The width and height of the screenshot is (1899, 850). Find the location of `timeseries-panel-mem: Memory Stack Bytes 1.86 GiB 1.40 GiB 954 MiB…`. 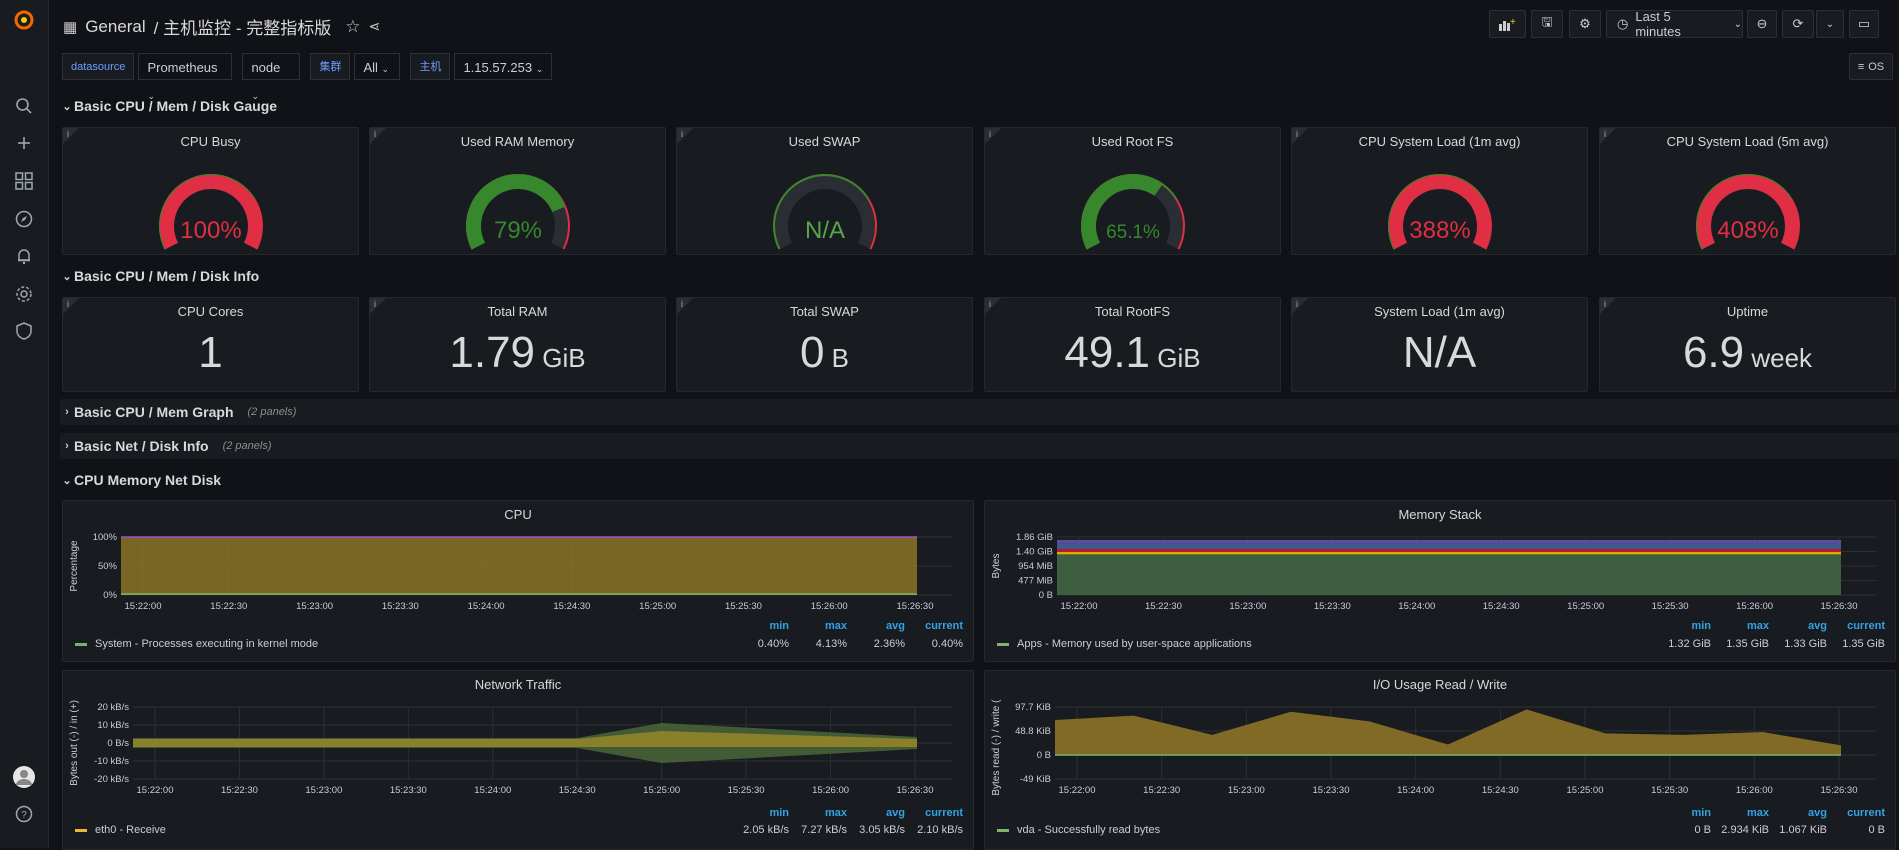

timeseries-panel-mem: Memory Stack Bytes 1.86 GiB 1.40 GiB 954 MiB… is located at coordinates (1440, 581).